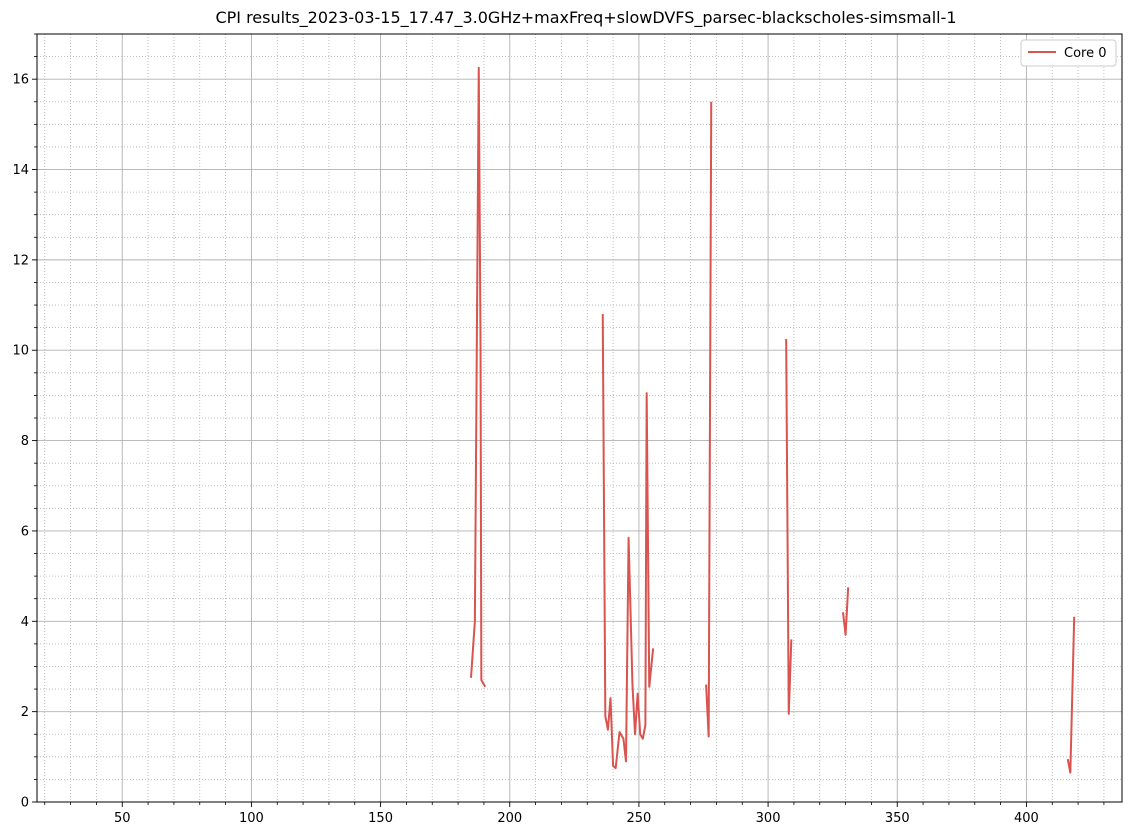 The height and width of the screenshot is (840, 1135). What do you see at coordinates (25, 803) in the screenshot?
I see `y-tick-label: 0` at bounding box center [25, 803].